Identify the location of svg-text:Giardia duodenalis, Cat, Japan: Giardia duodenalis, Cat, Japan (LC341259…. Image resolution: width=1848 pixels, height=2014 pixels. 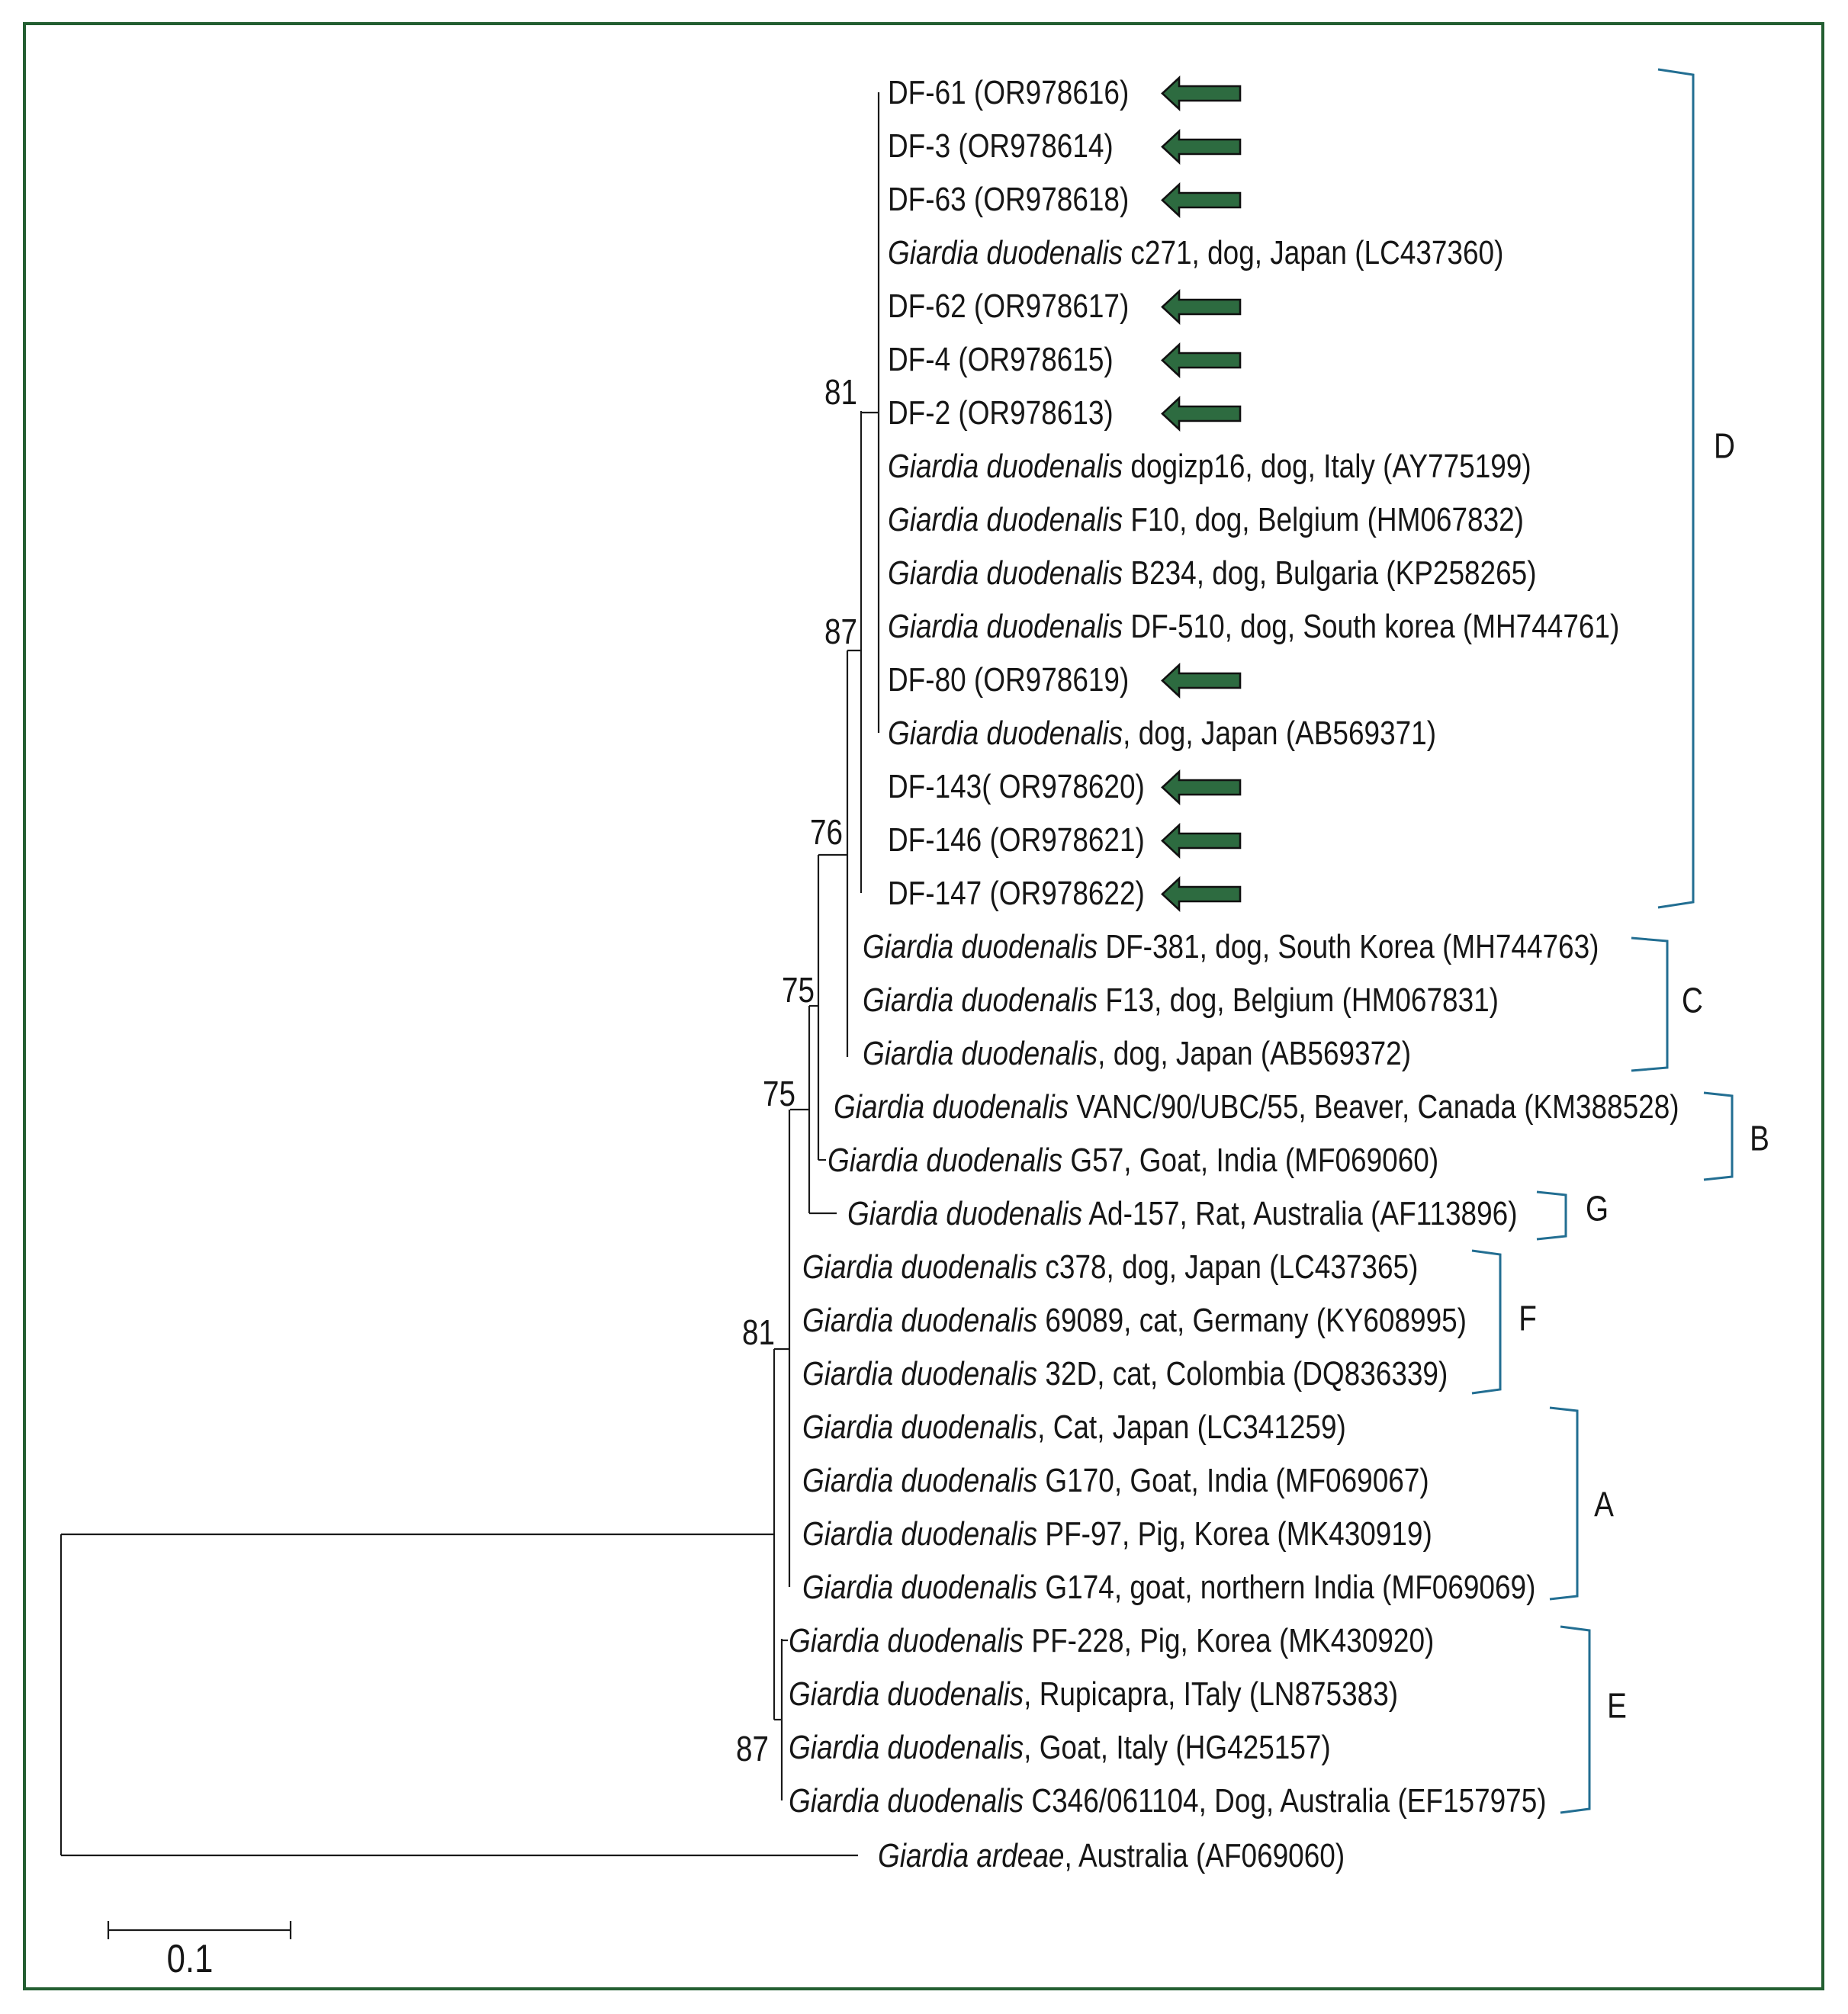
(1074, 1427).